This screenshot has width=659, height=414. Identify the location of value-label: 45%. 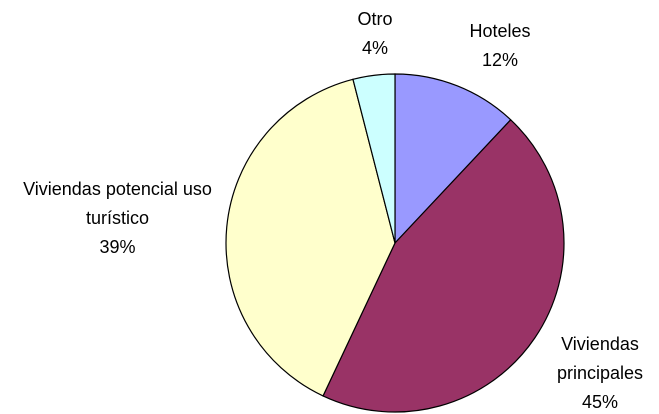
(600, 402).